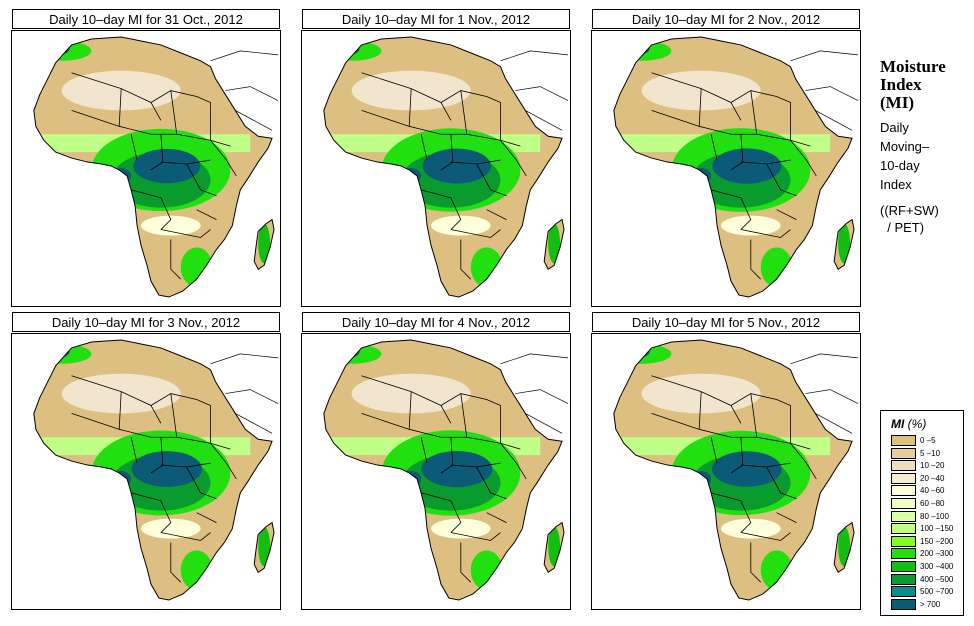  What do you see at coordinates (905, 146) in the screenshot?
I see `subtitle-line: Moving–` at bounding box center [905, 146].